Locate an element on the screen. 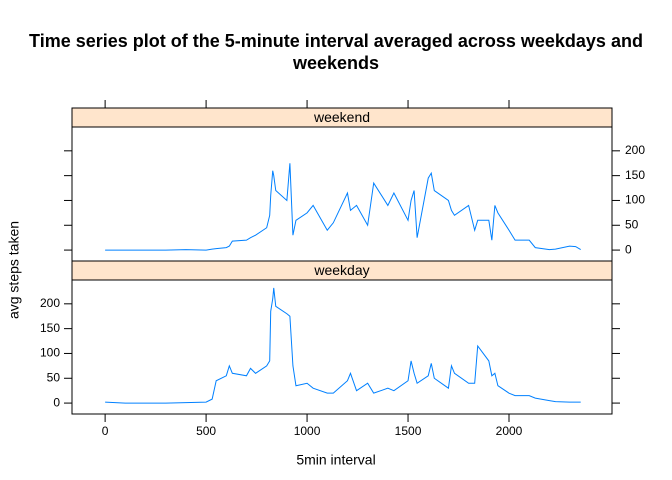 The image size is (672, 480). strip-label: weekday is located at coordinates (341, 270).